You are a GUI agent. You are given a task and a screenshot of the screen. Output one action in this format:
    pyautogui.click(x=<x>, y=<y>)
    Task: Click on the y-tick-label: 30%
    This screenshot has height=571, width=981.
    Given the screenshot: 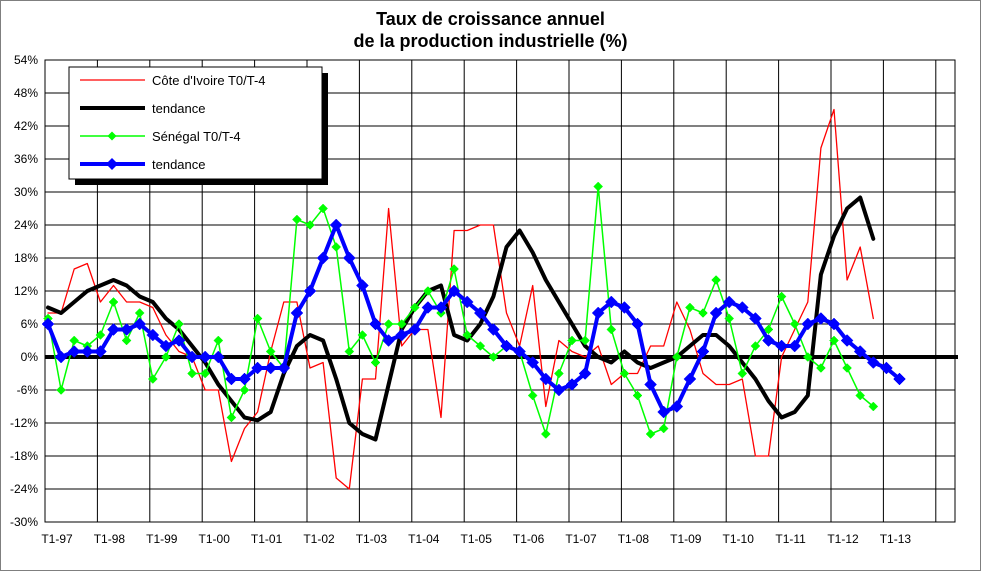 What is the action you would take?
    pyautogui.click(x=26, y=192)
    